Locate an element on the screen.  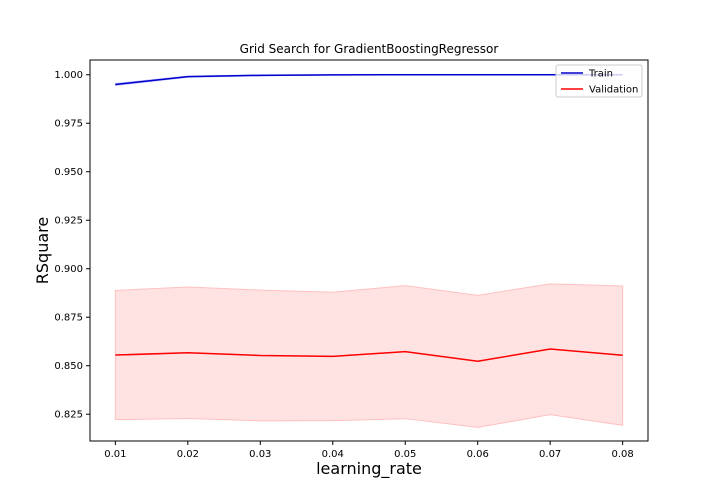
y-tick-label: 0.825 is located at coordinates (68, 415).